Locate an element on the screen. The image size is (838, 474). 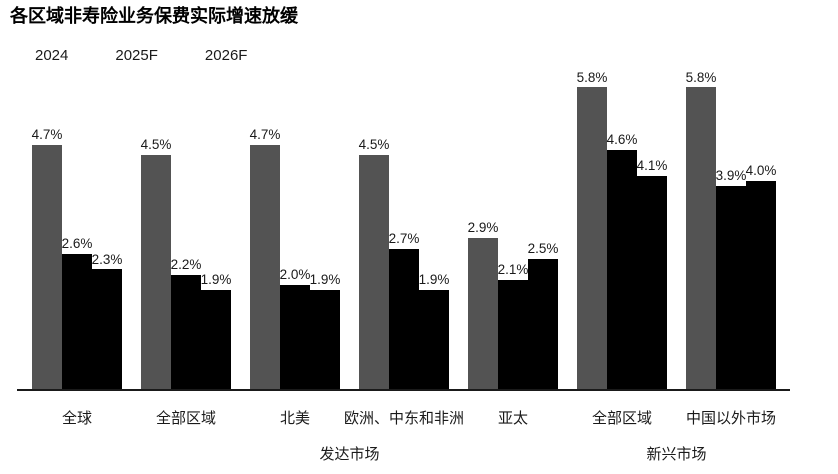
bar-group: 4.7% 2.0% 1.9% is located at coordinates (294, 257).